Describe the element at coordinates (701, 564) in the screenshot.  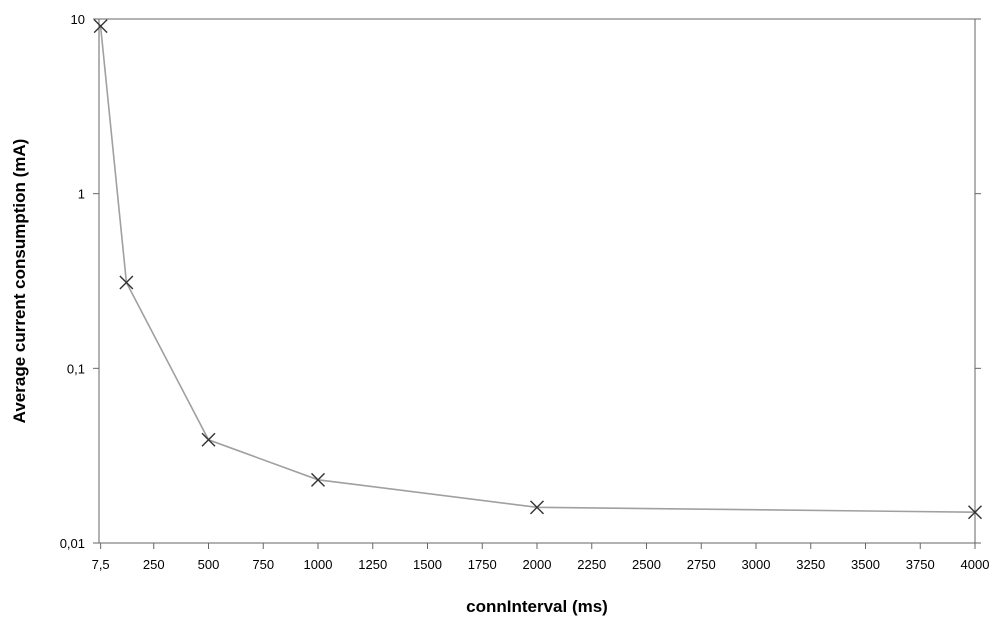
I see `x-tick-label: 2750` at that location.